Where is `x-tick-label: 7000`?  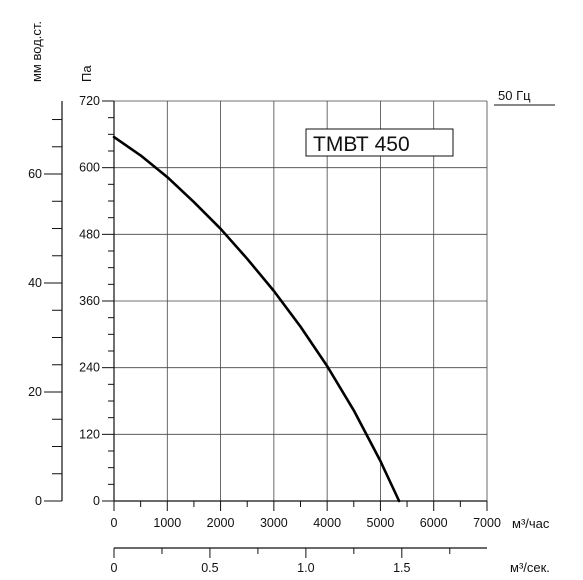
x-tick-label: 7000 is located at coordinates (487, 523).